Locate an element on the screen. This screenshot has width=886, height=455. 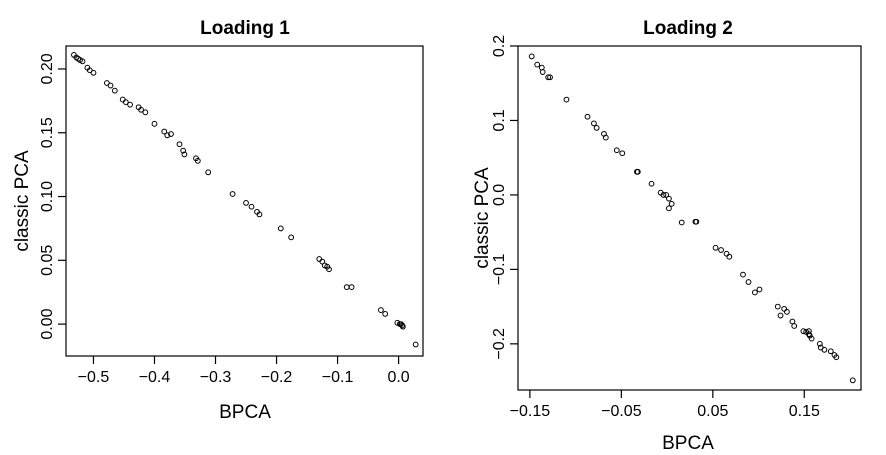
x-tick-label: 0.0 is located at coordinates (398, 377).